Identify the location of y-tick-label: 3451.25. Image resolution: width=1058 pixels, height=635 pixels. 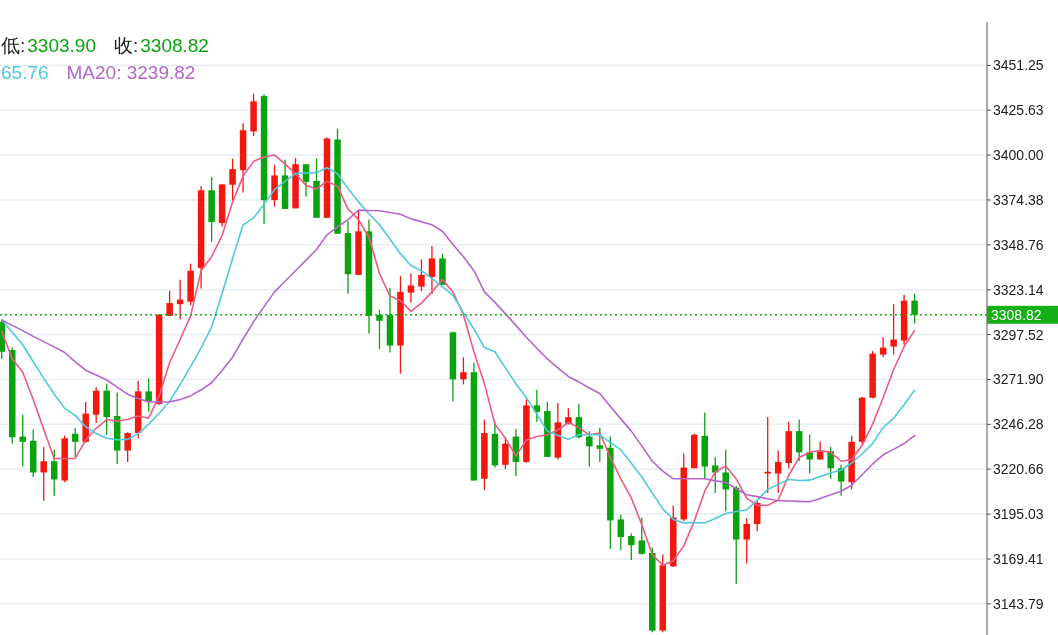
(1018, 65).